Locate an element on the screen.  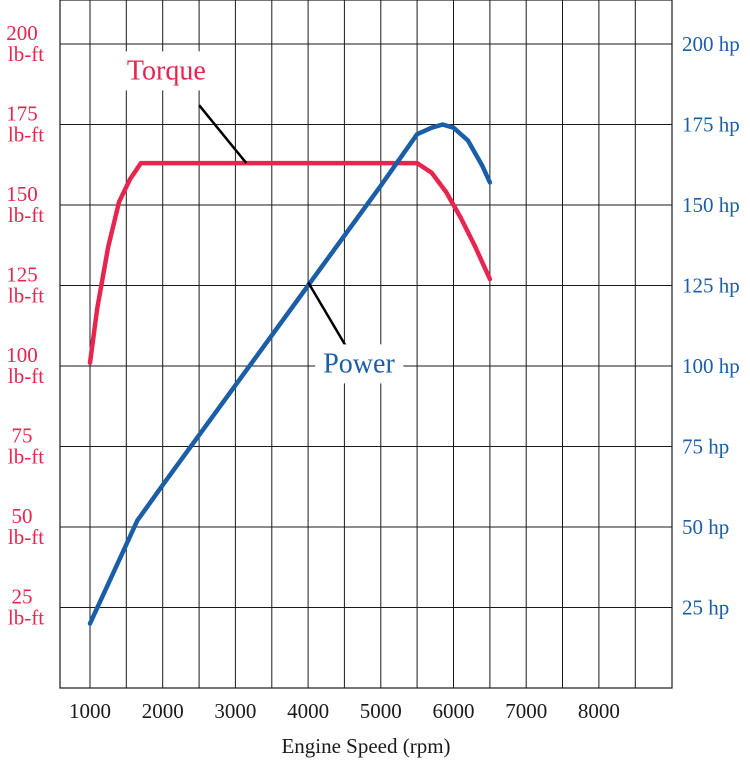
torque-label-background is located at coordinates (166, 71).